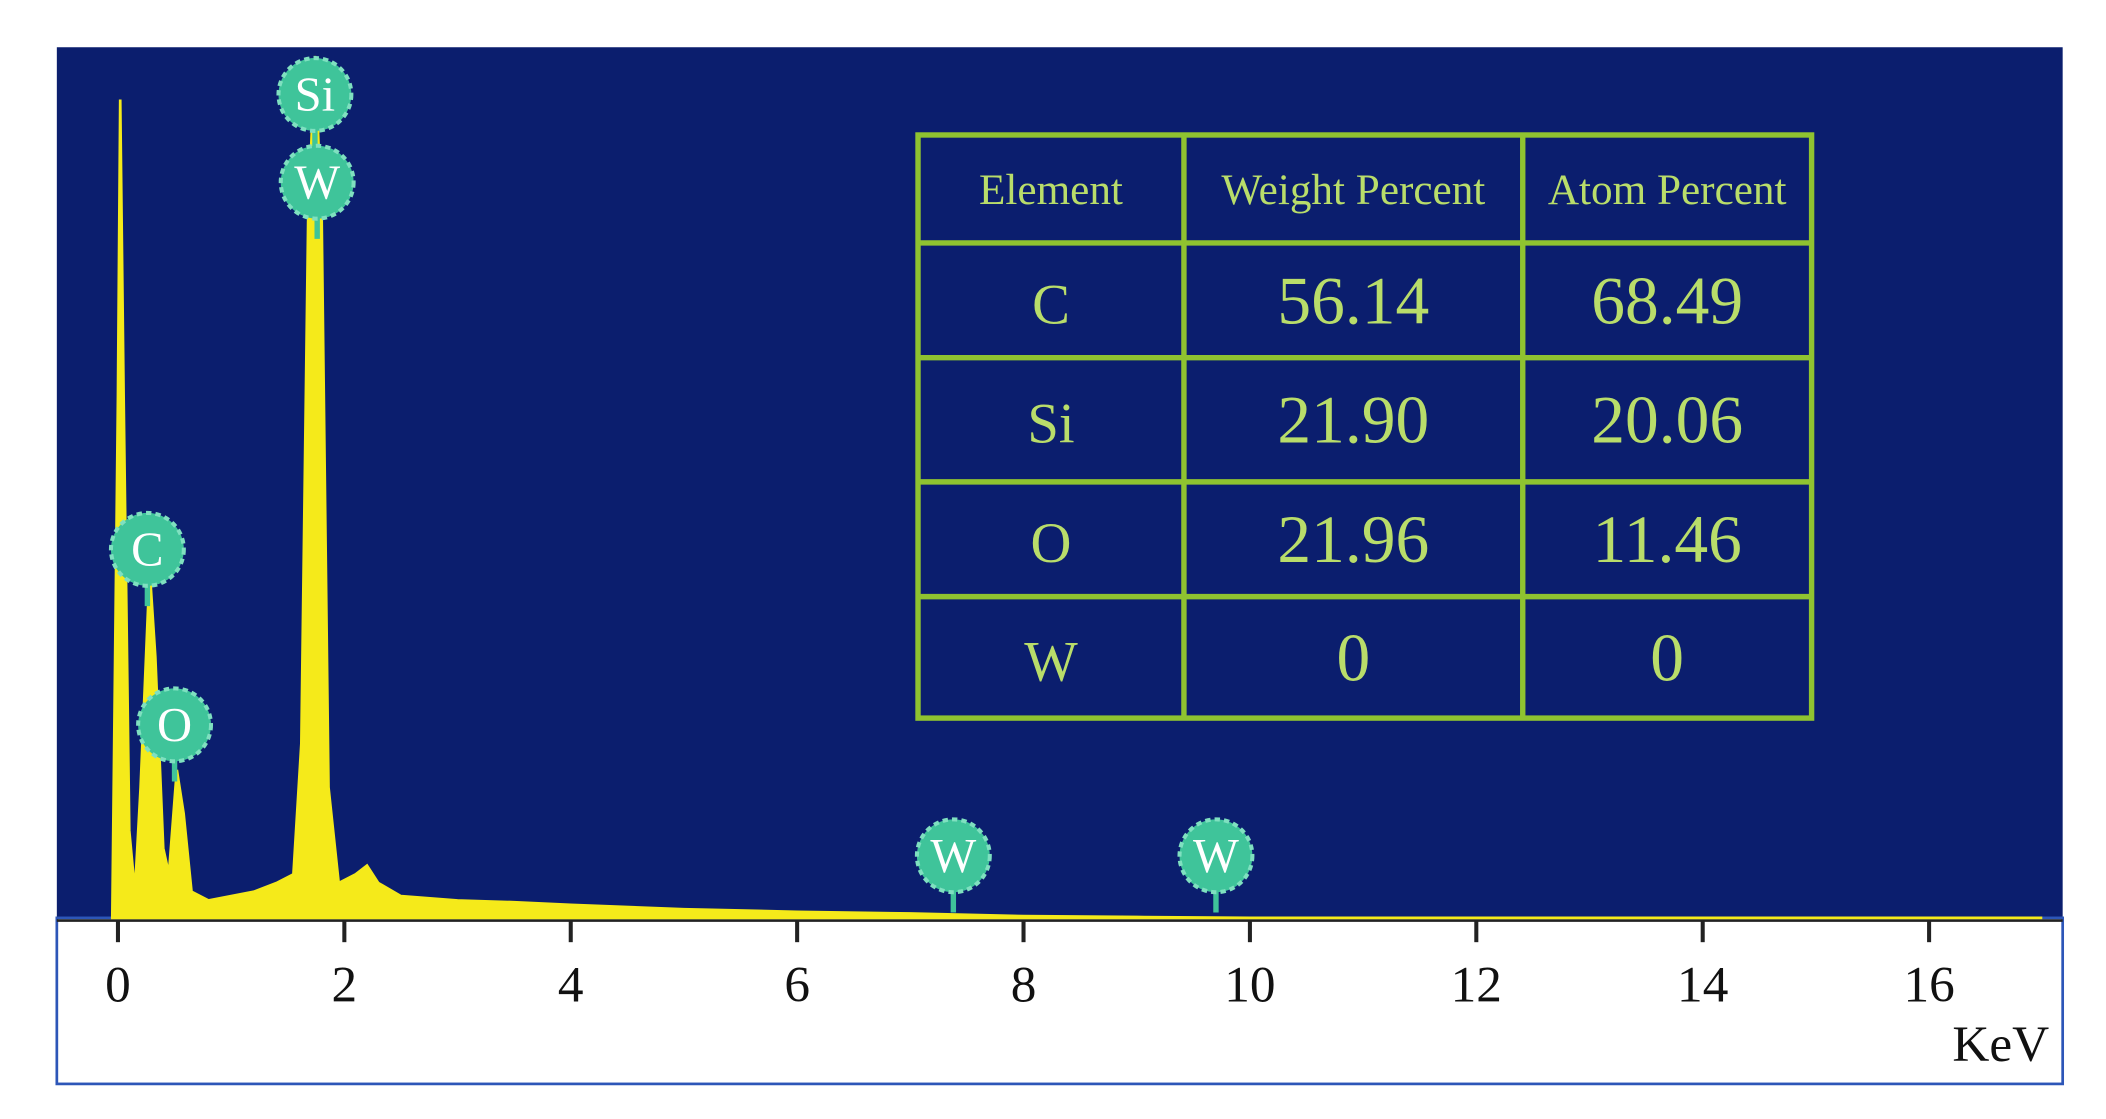 This screenshot has width=2106, height=1119. What do you see at coordinates (1051, 304) in the screenshot?
I see `table-cell: C` at bounding box center [1051, 304].